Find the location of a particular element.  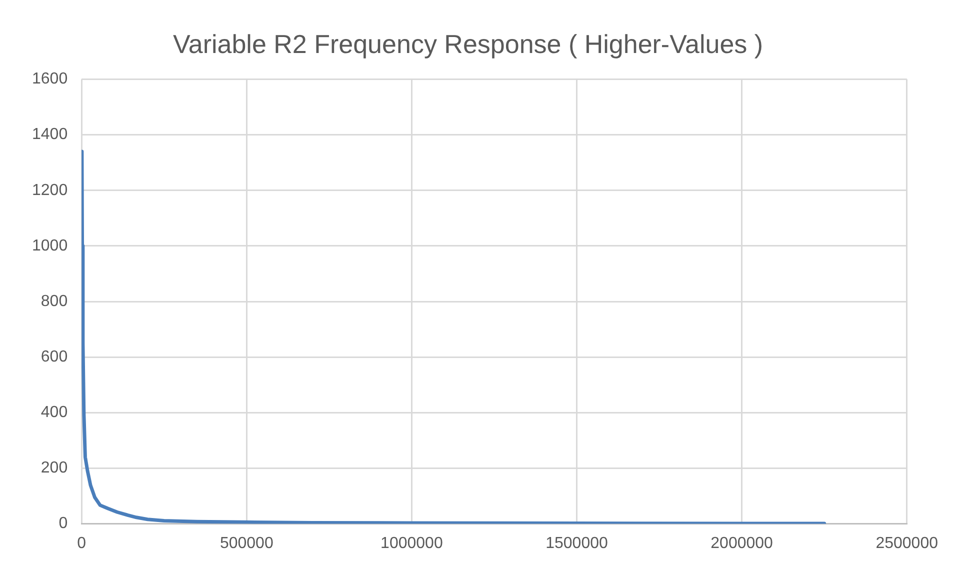

x-tick-label: 2000000 is located at coordinates (742, 543).